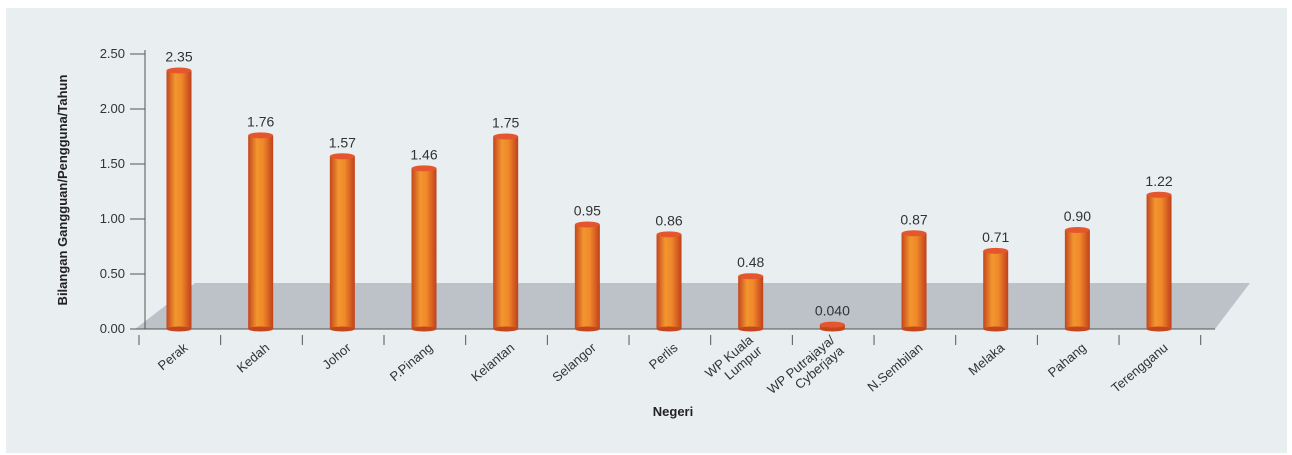 The width and height of the screenshot is (1292, 455). I want to click on x-tick-label-line: Johor, so click(336, 355).